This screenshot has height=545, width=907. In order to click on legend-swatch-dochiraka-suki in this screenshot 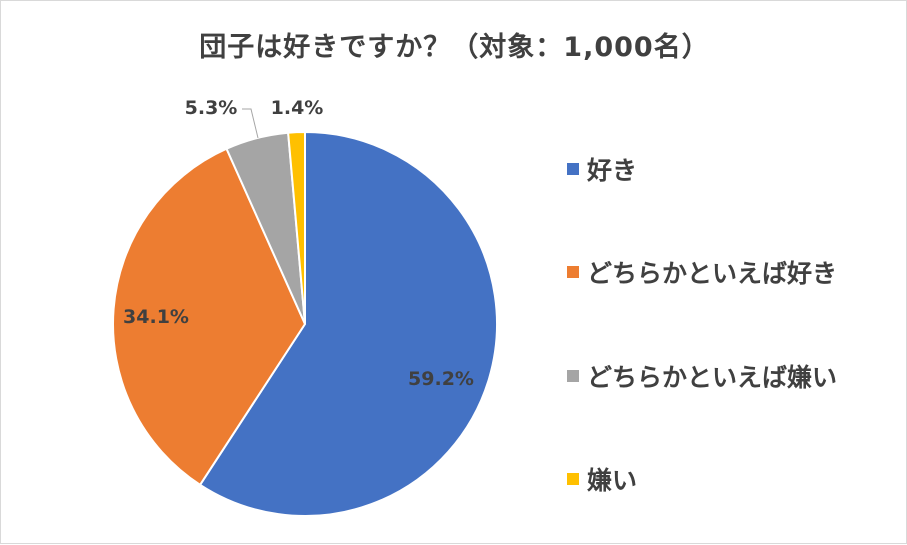, I will do `click(573, 272)`.